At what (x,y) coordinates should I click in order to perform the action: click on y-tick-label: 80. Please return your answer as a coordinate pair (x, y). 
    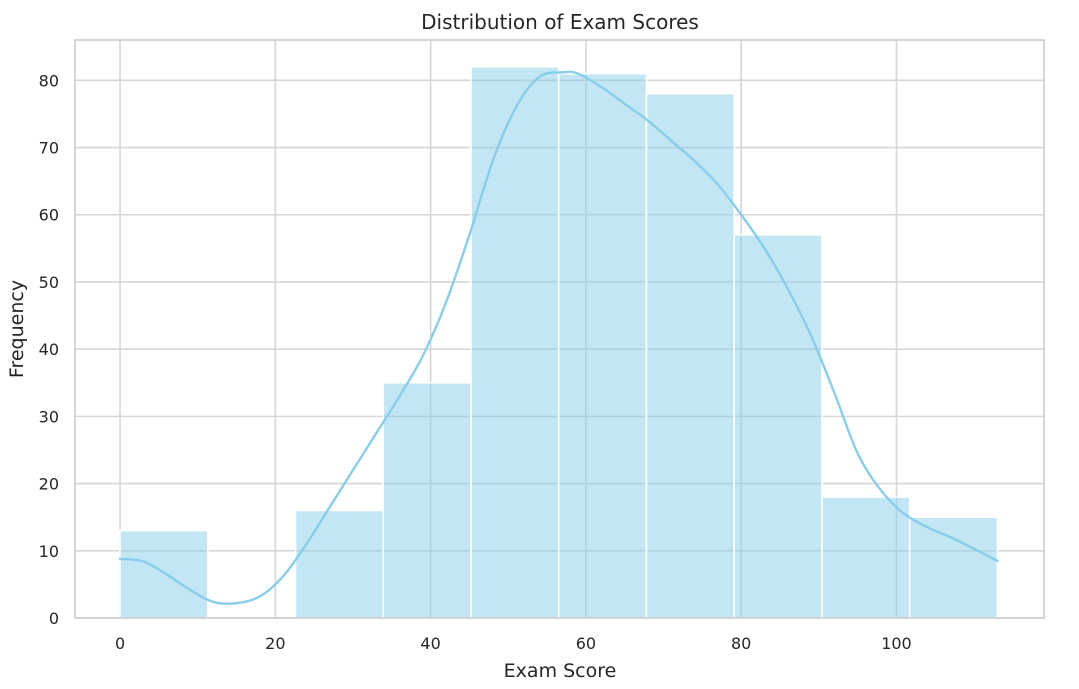
    Looking at the image, I should click on (49, 80).